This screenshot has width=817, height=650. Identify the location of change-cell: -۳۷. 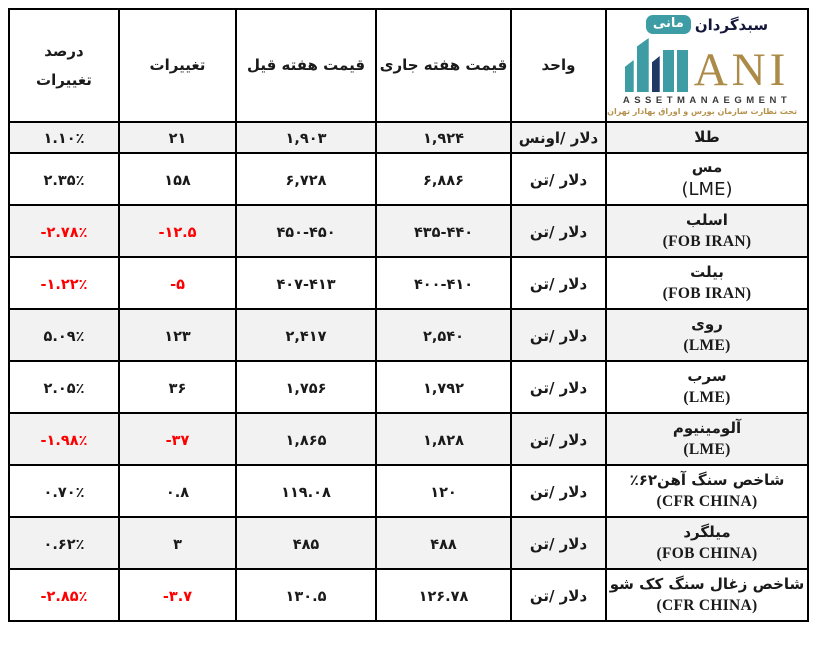
(177, 439).